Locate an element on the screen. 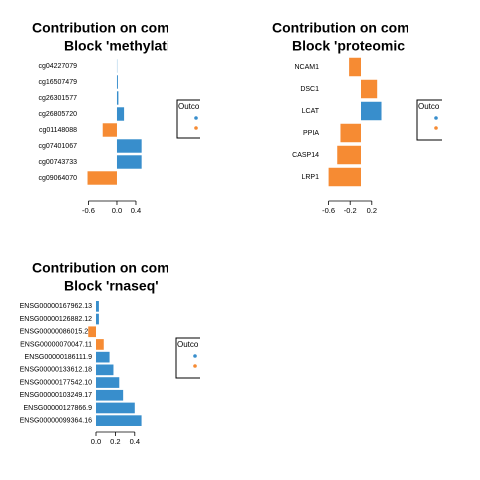  y-tick-label: CASP14 is located at coordinates (305, 155).